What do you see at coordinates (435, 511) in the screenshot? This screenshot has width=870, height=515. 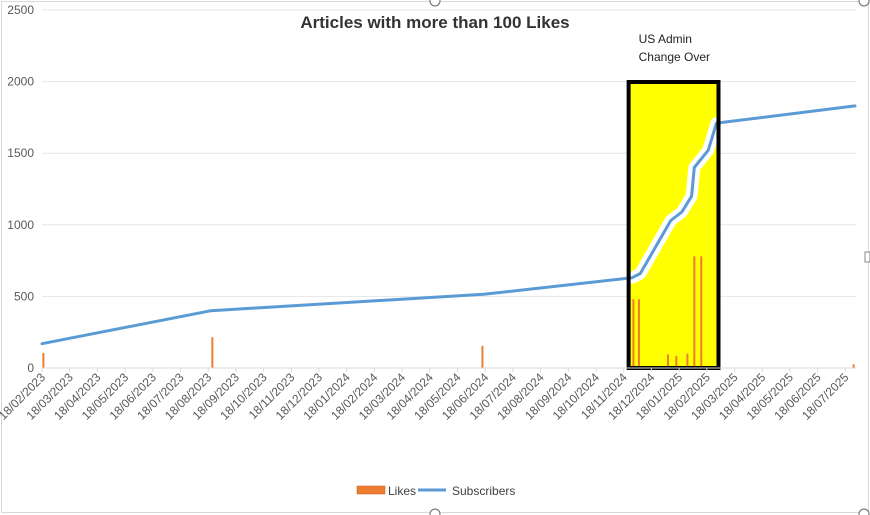 I see `resize-handle-bottom` at bounding box center [435, 511].